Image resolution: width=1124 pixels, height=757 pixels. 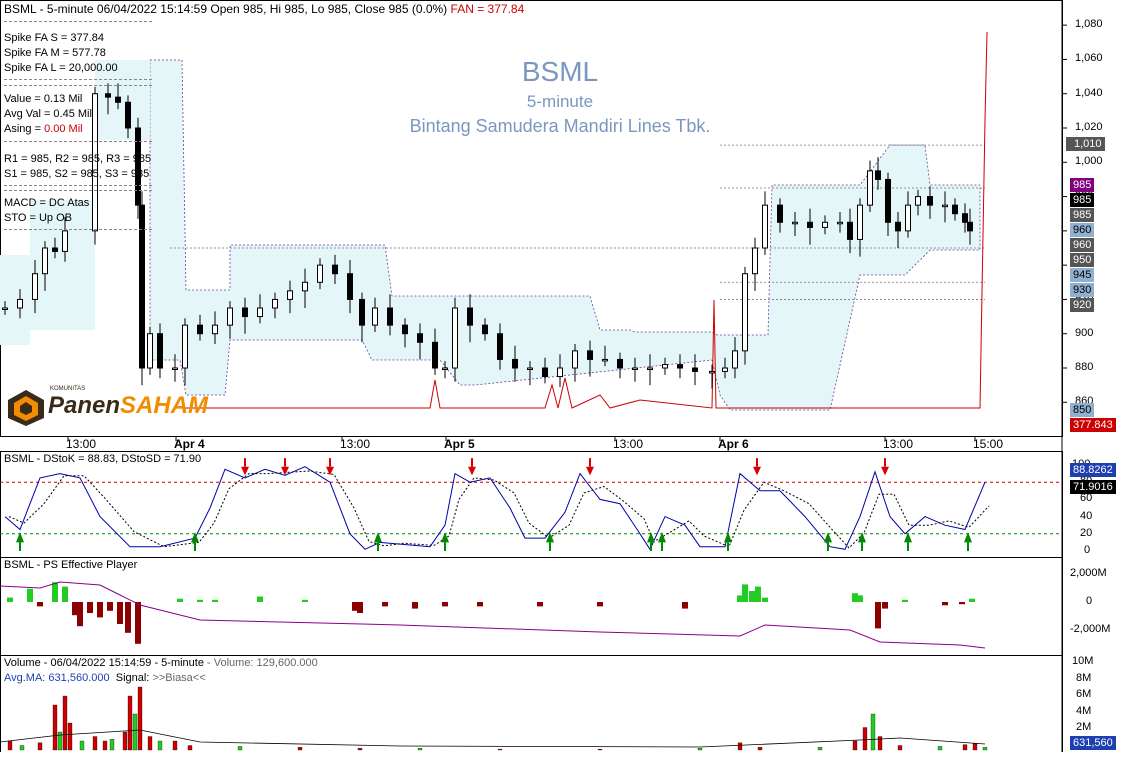 I want to click on volume-avg: Avg.MA: 631,560.000, so click(x=57, y=678).